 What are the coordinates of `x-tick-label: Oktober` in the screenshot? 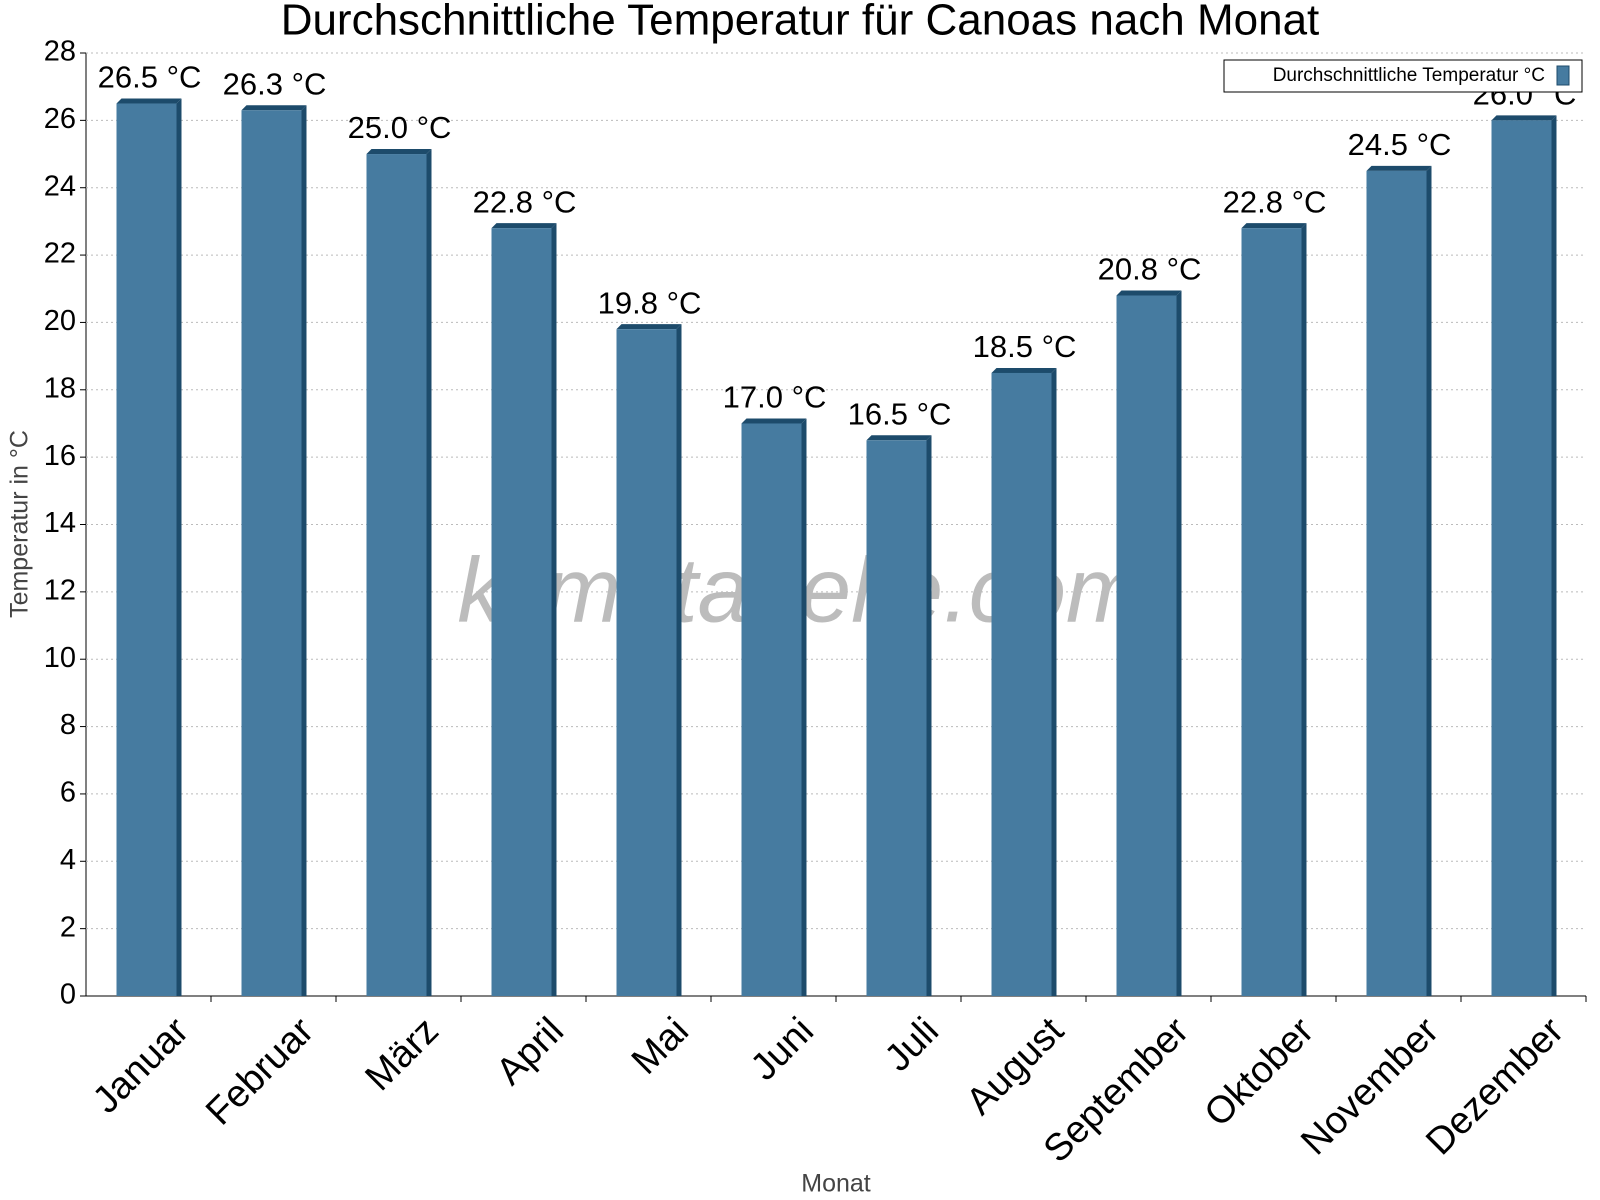 It's located at (1260, 1073).